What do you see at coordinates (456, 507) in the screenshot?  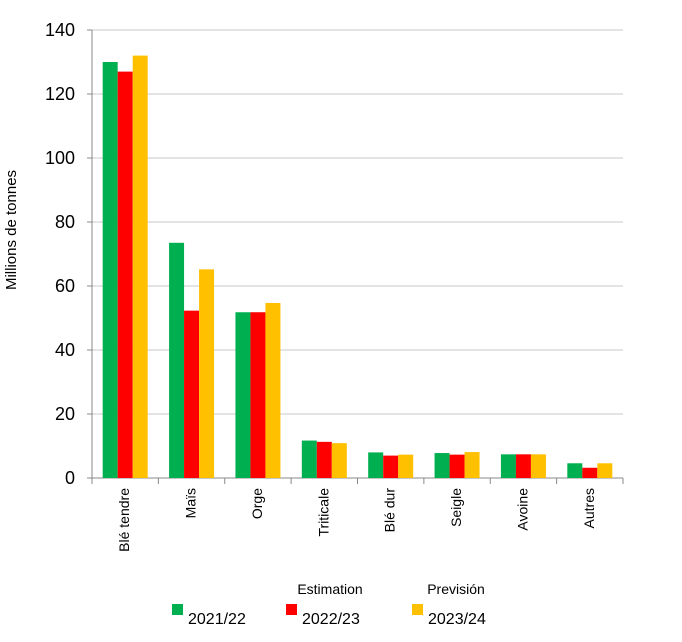 I see `x-tick-label: Seigle` at bounding box center [456, 507].